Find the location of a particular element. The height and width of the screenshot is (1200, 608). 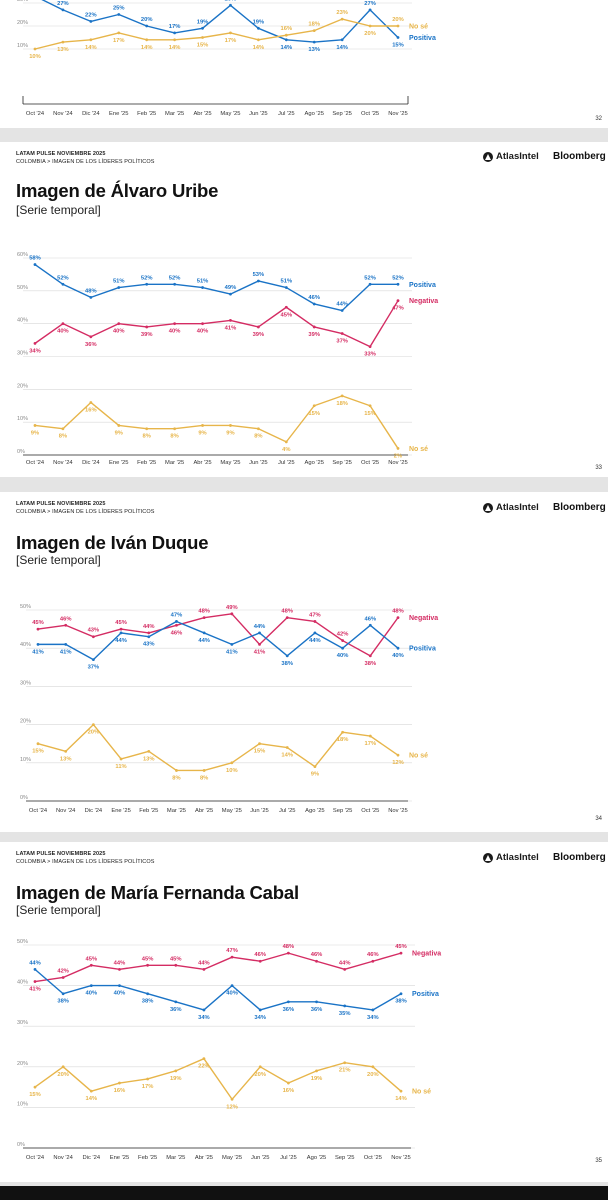

data-label: 27% is located at coordinates (63, 4).